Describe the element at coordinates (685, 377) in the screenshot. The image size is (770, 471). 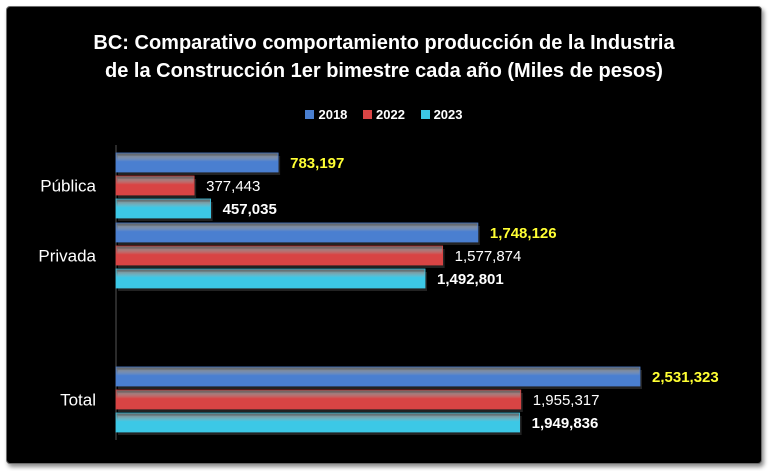
I see `data-label: 2,531,323` at that location.